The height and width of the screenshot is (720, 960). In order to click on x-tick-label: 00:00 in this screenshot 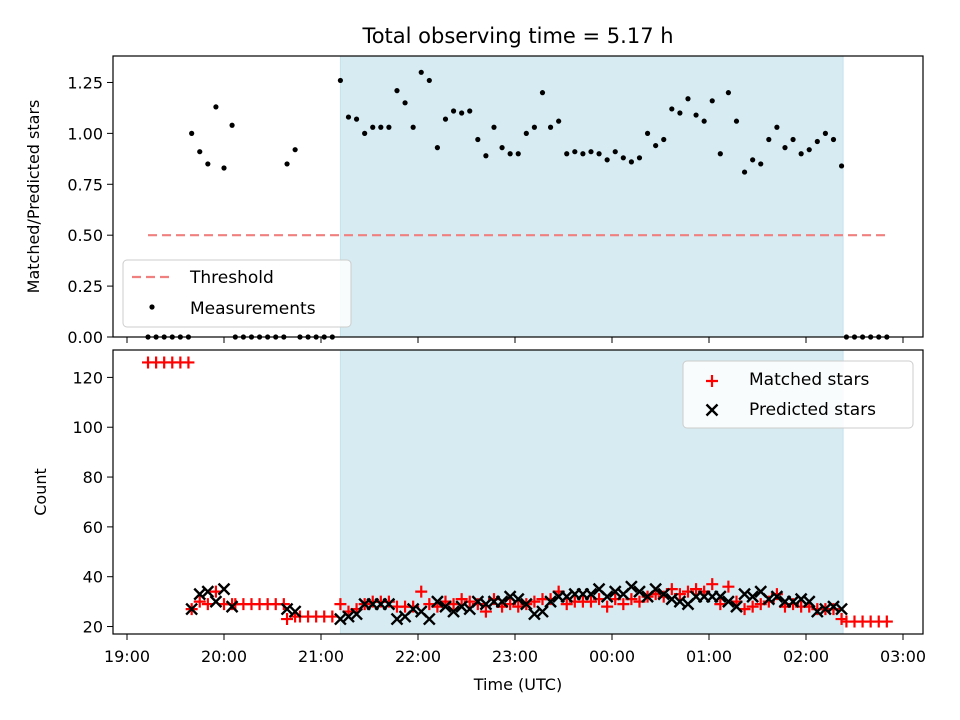, I will do `click(612, 656)`.